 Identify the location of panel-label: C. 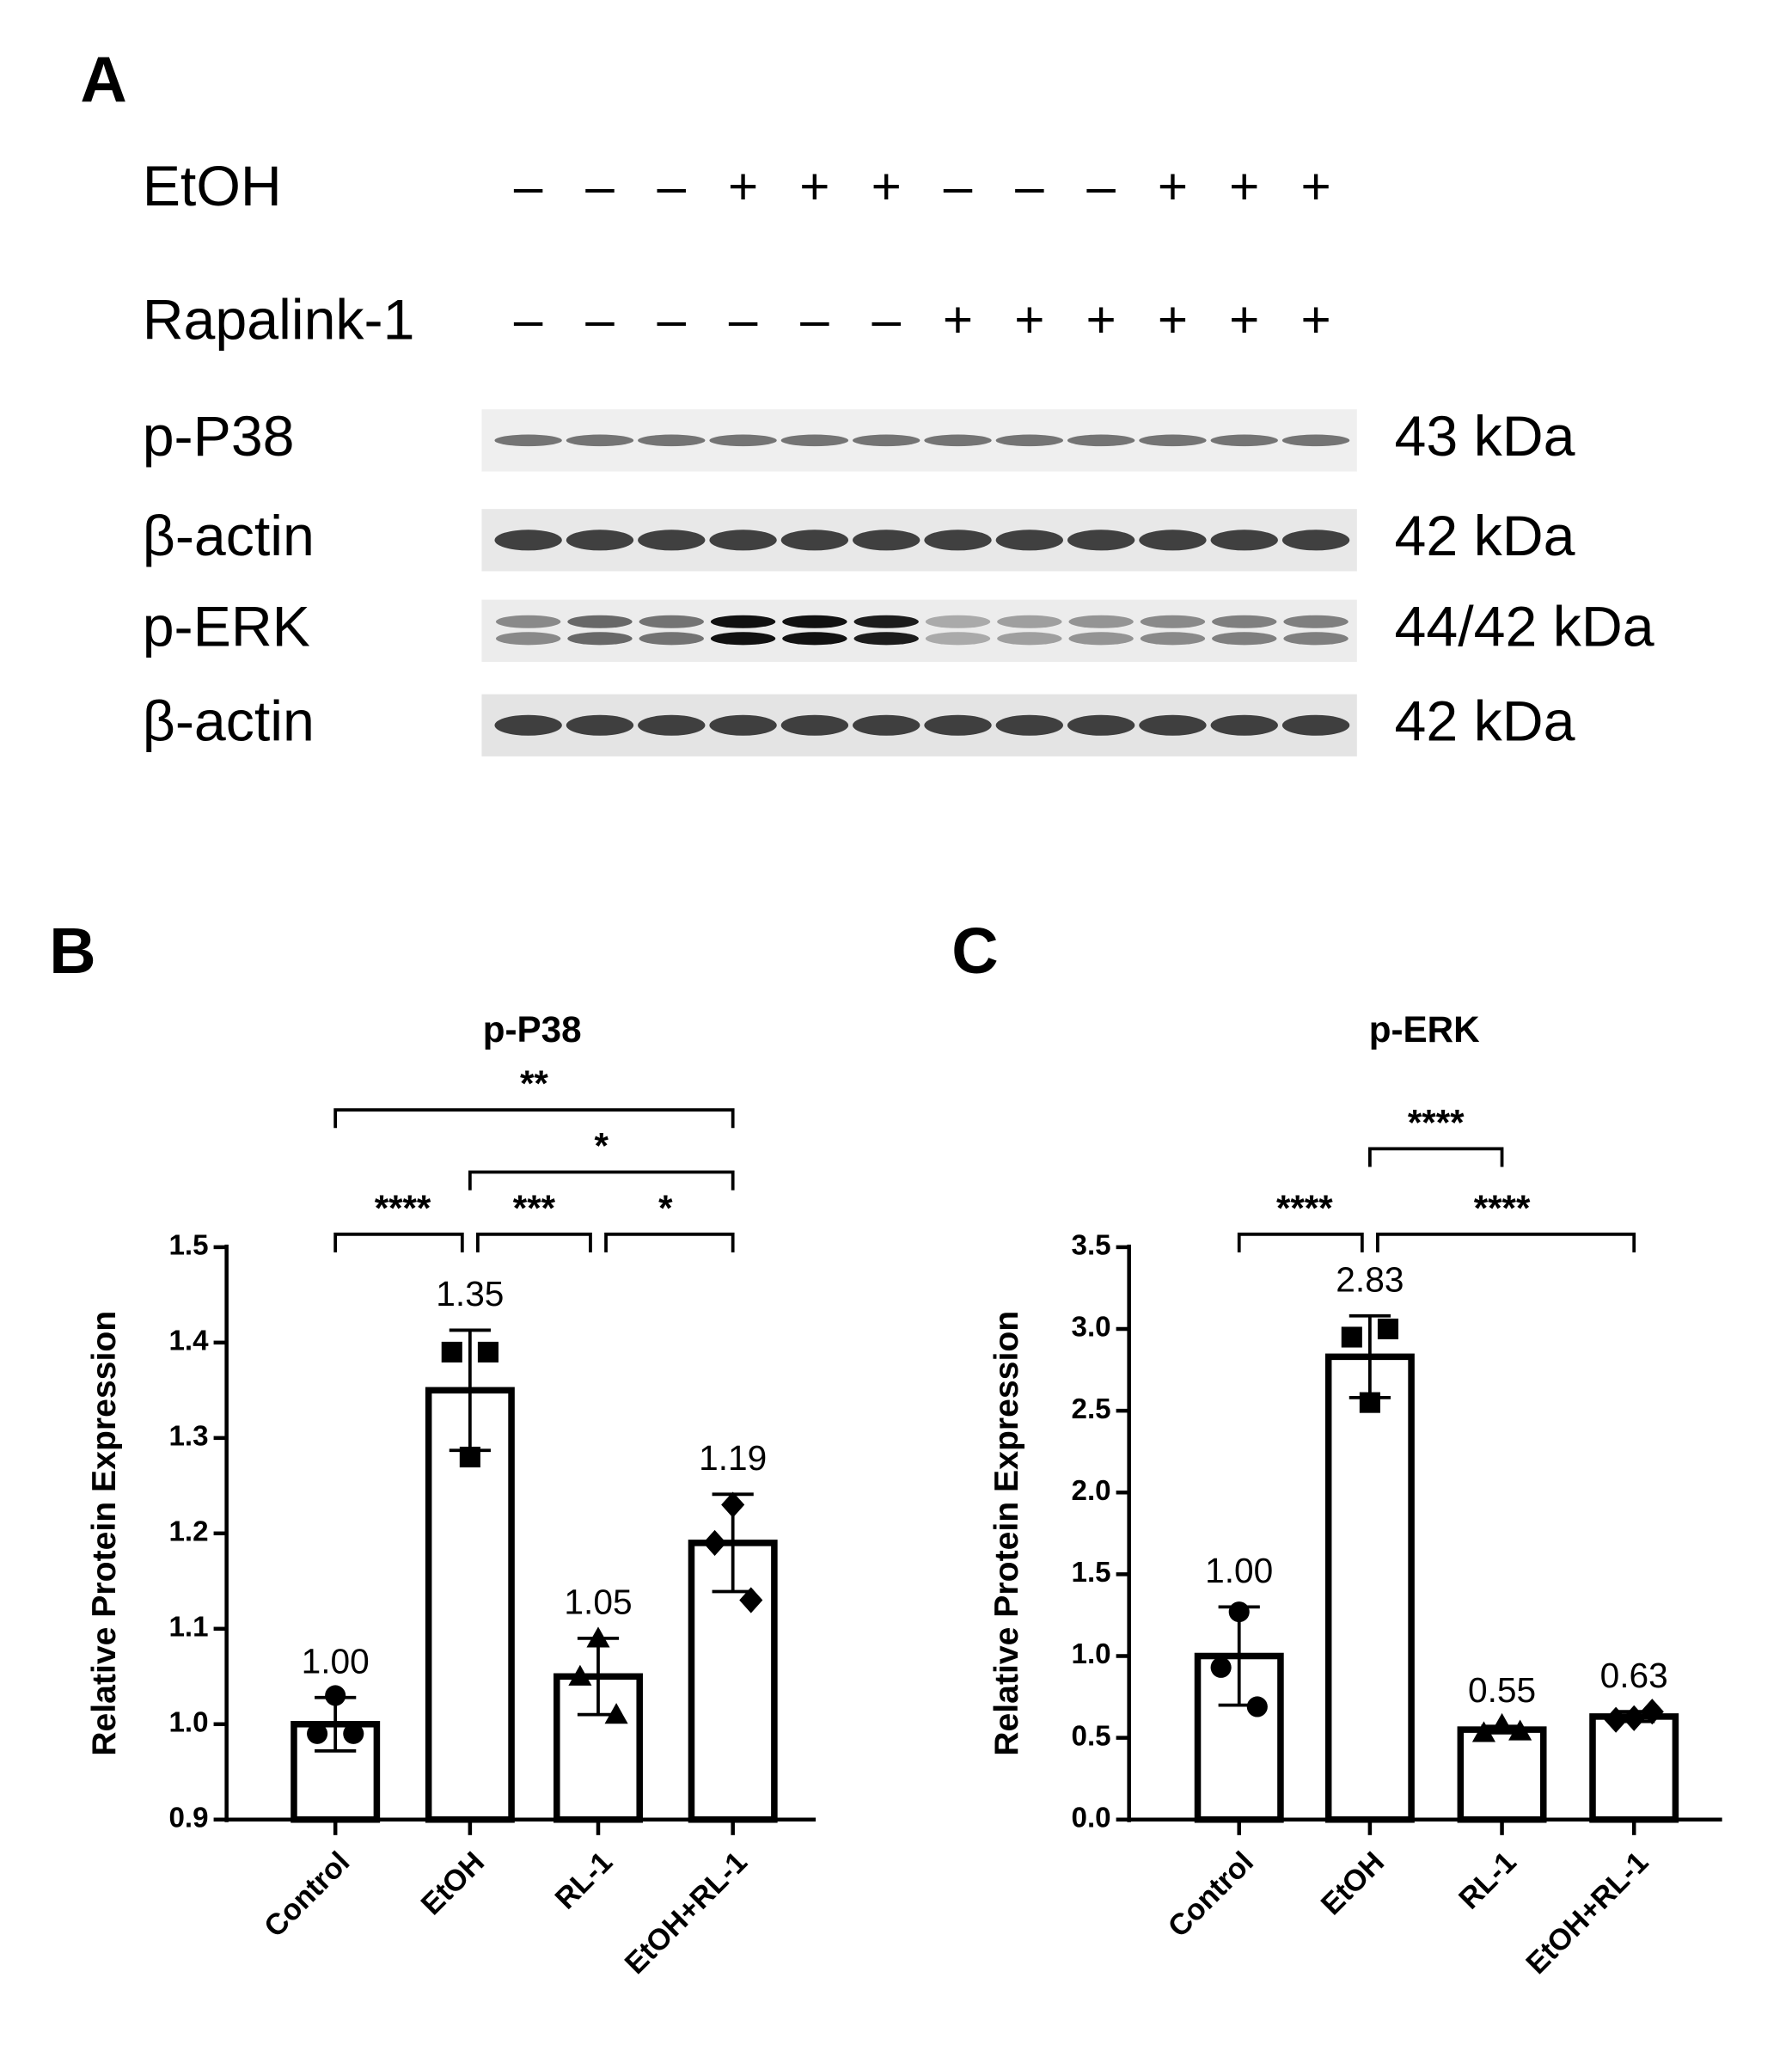
(974, 951).